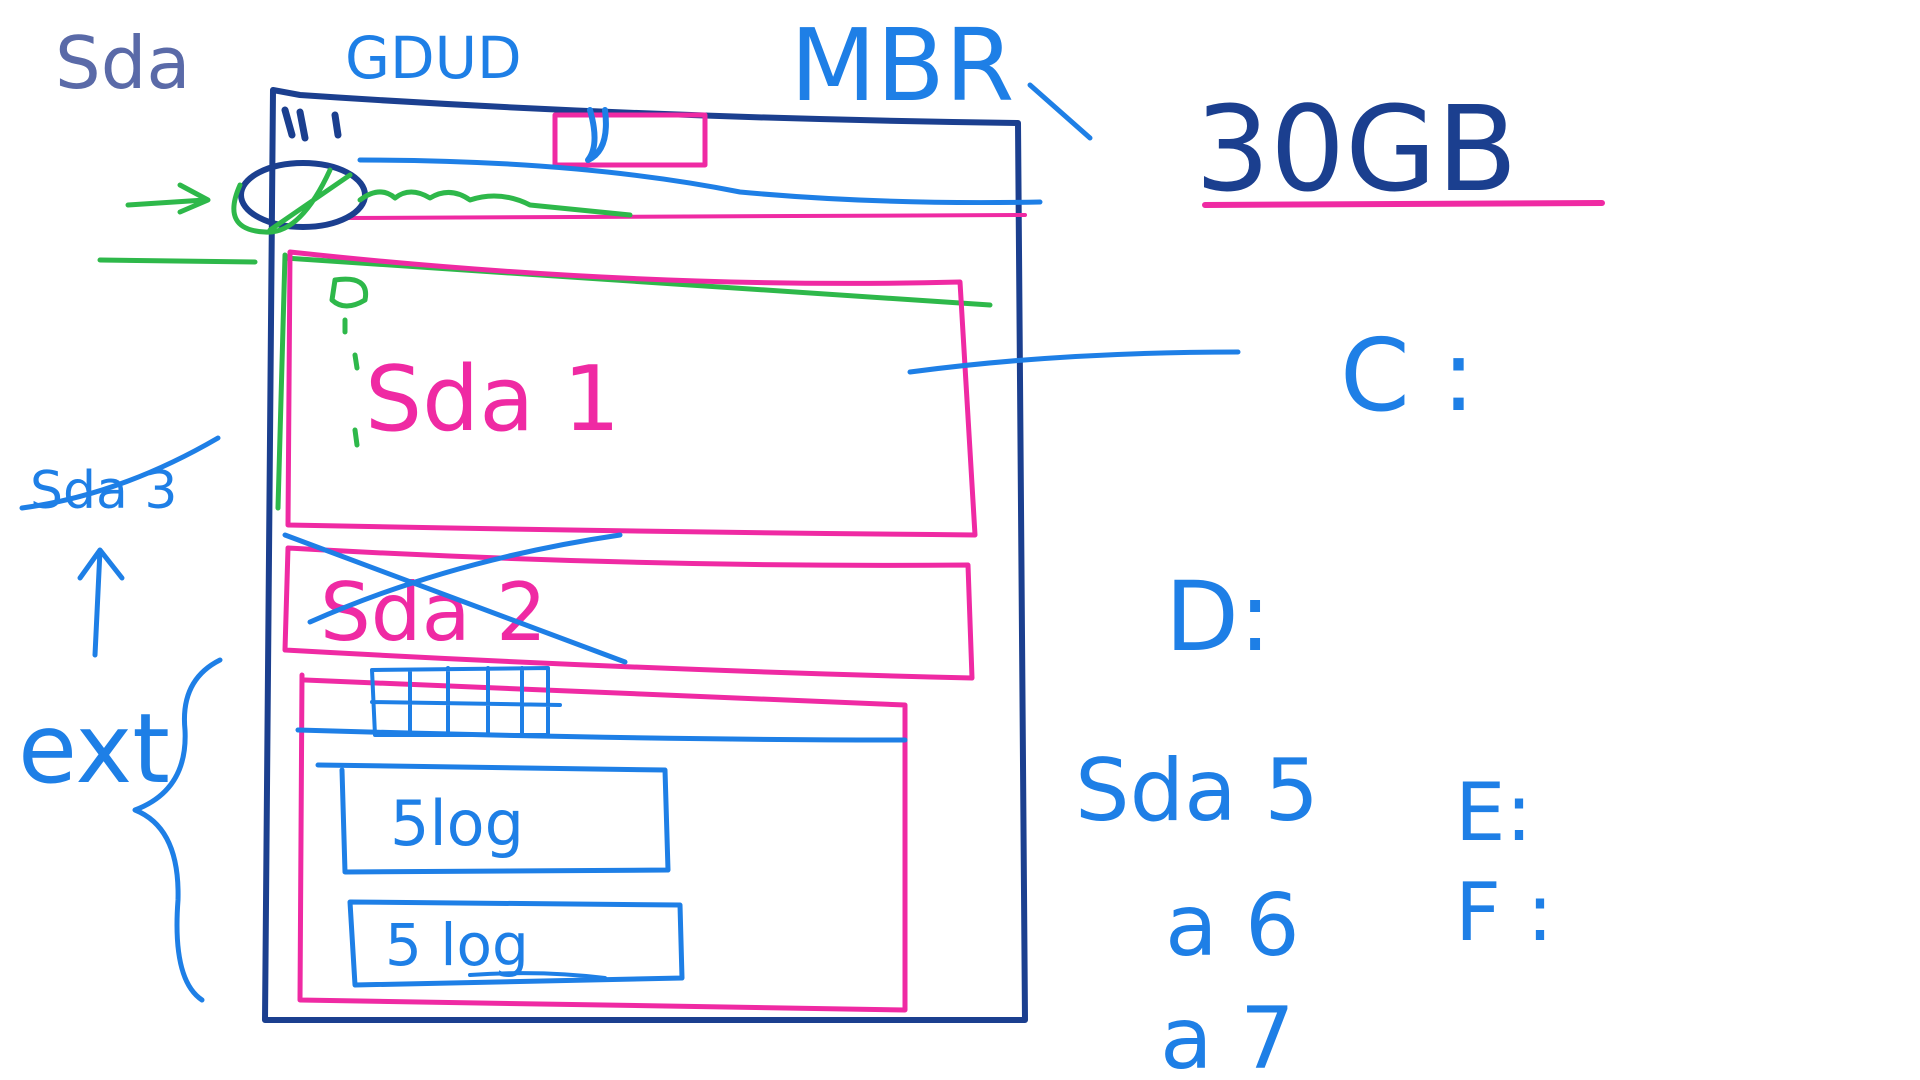 The height and width of the screenshot is (1080, 1920). I want to click on logical-sda5-label: Sda 5, so click(1197, 791).